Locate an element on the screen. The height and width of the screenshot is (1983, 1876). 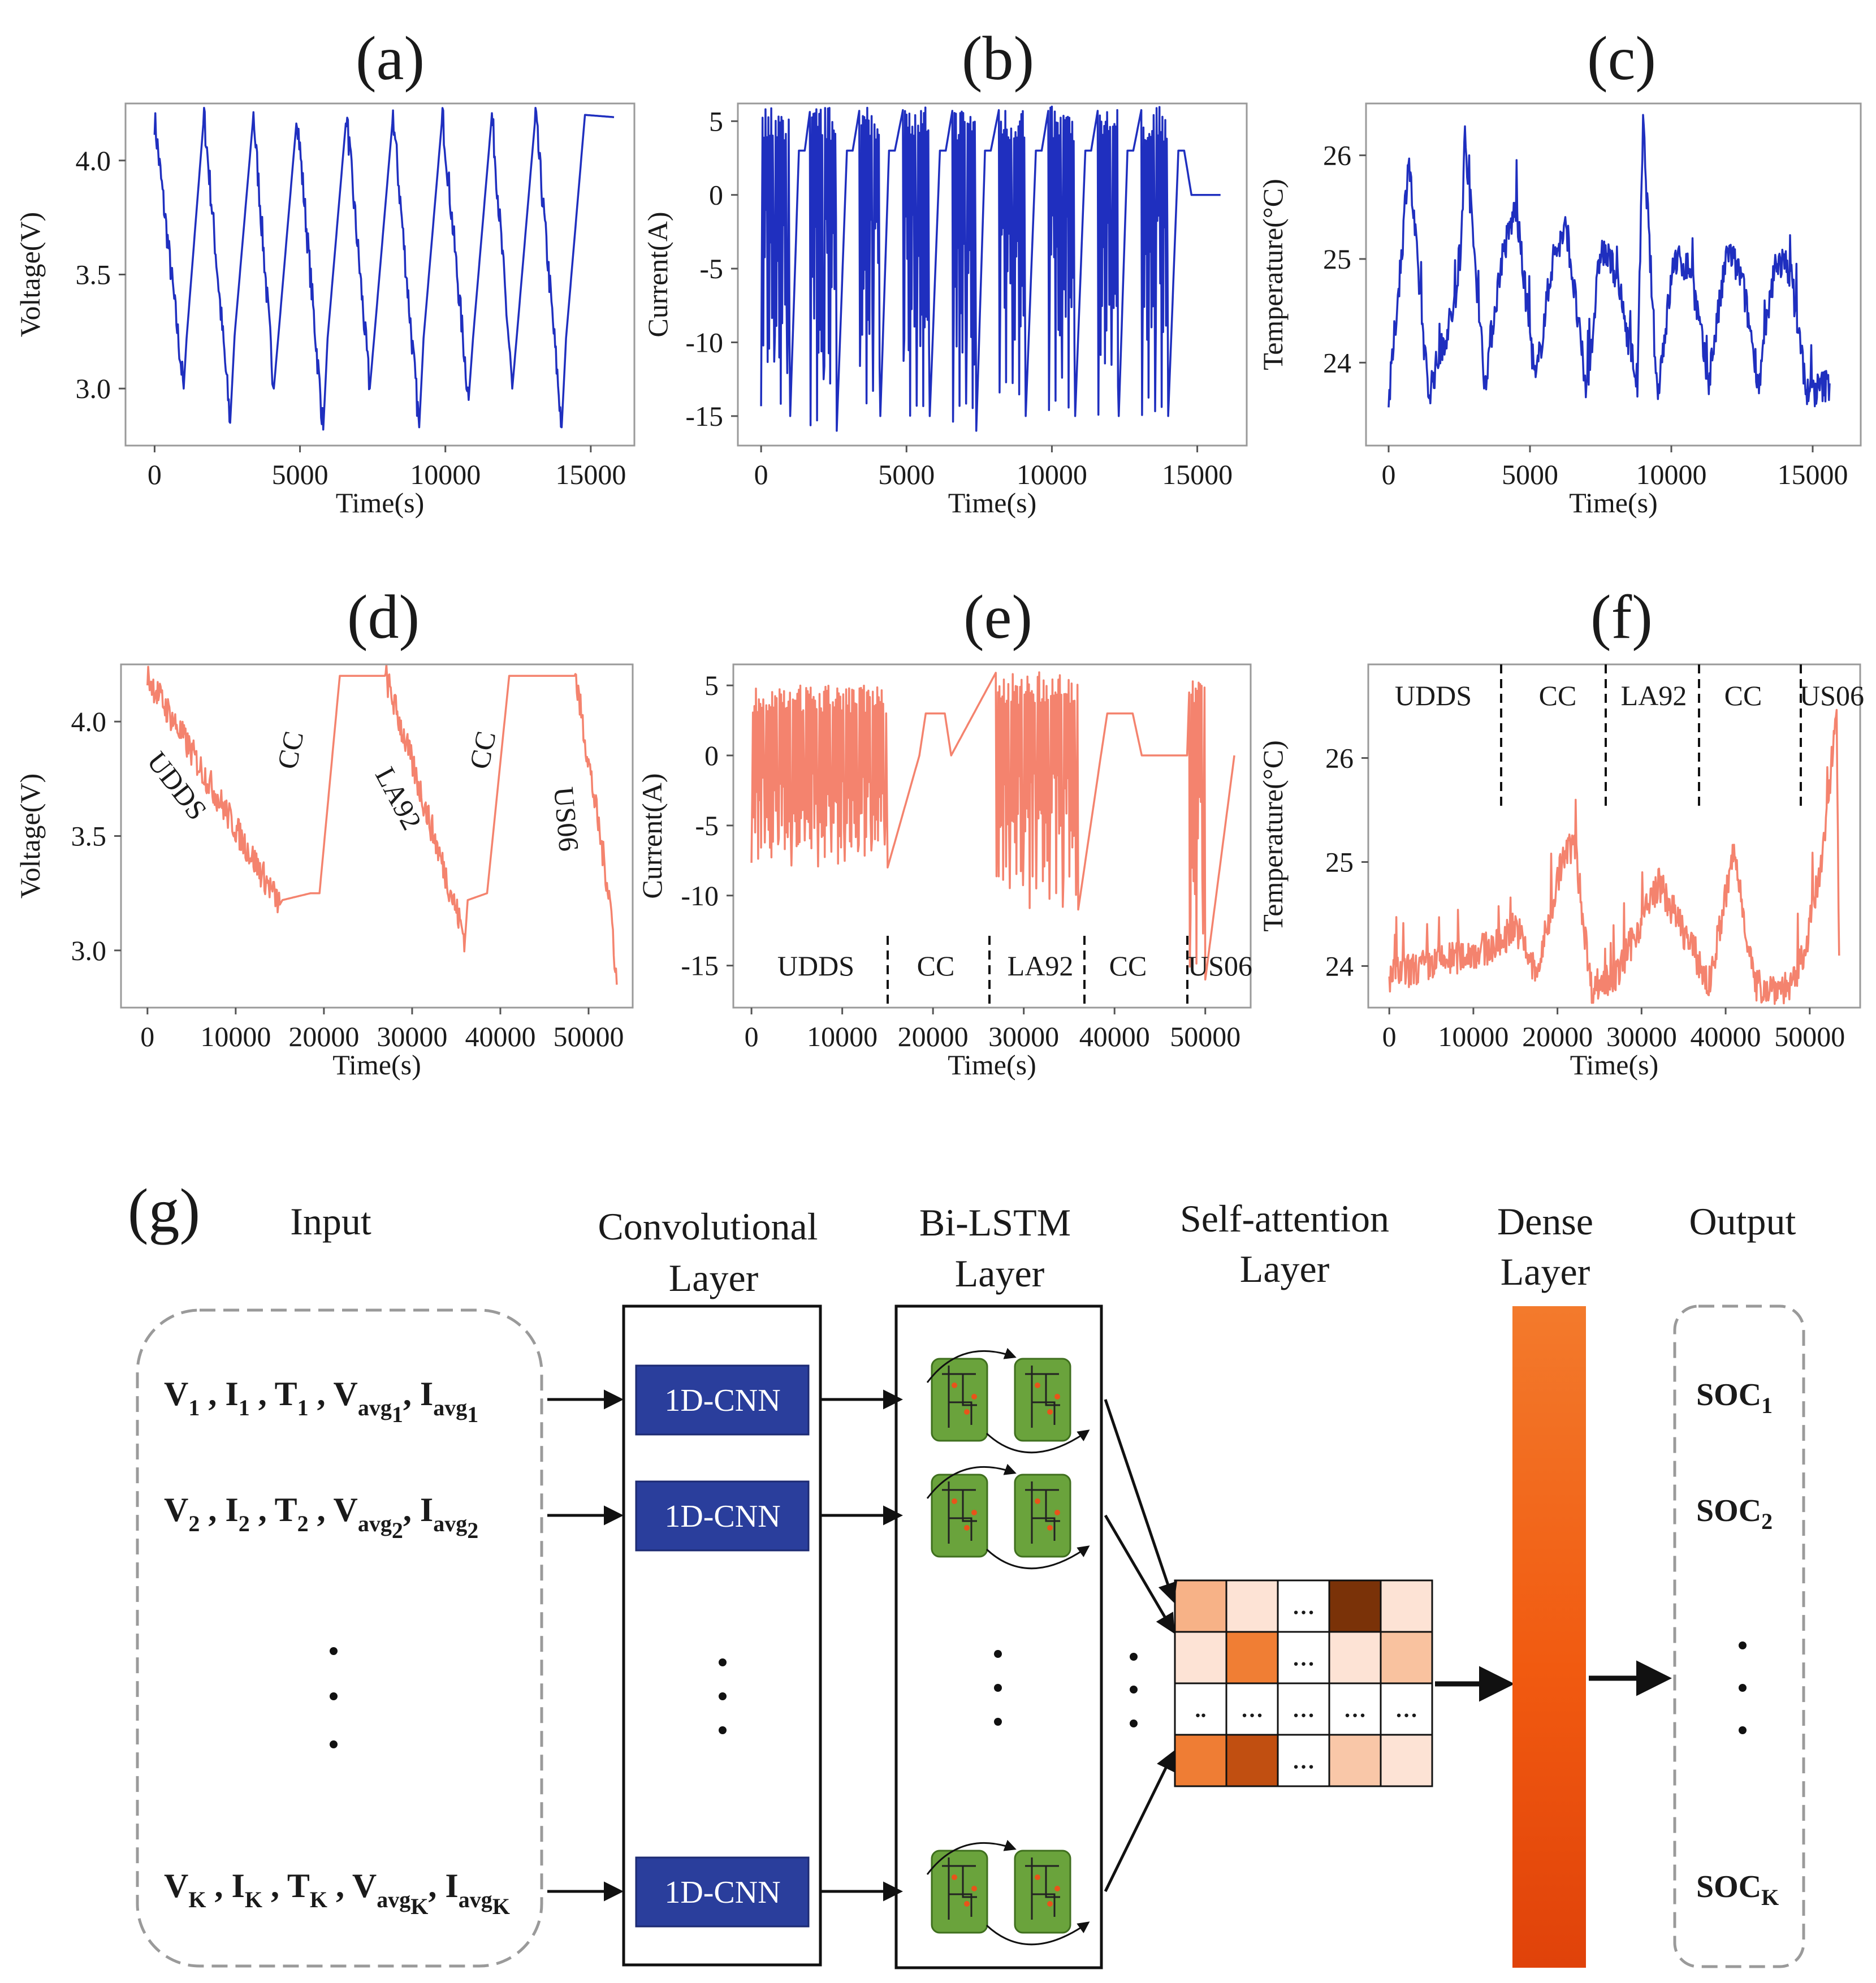
output-soc-sub: K is located at coordinates (1770, 1897).